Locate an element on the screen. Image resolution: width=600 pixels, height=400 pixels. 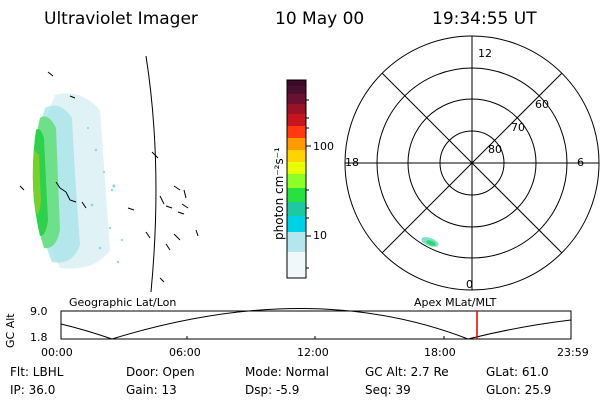
time-label: 19:34:55 UT is located at coordinates (484, 19).